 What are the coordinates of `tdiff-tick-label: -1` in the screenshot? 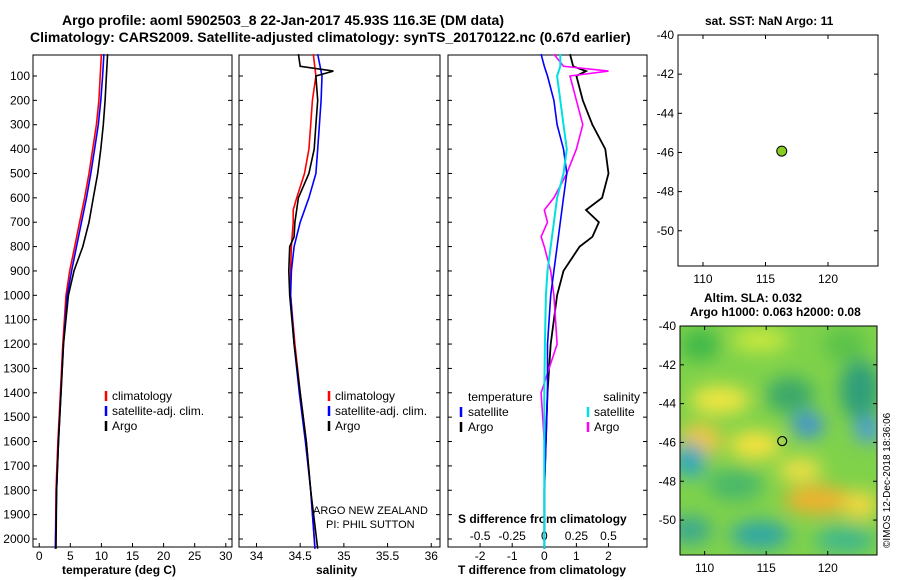 It's located at (512, 556).